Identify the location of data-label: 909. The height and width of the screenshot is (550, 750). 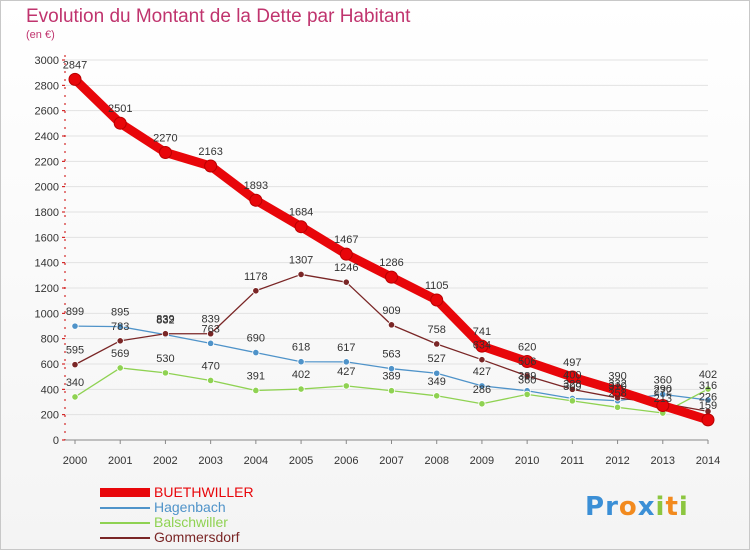
(391, 311).